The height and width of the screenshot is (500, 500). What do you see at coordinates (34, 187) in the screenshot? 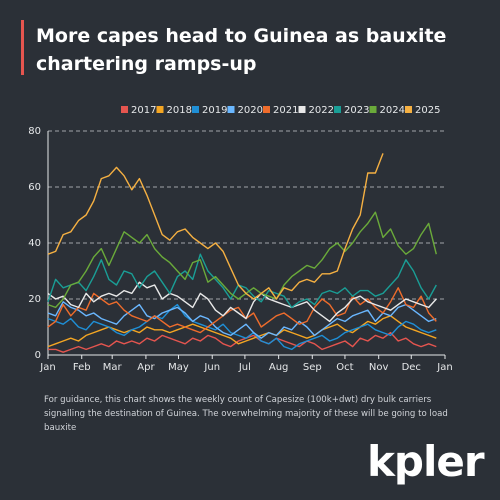
I see `y-tick-label: 60` at bounding box center [34, 187].